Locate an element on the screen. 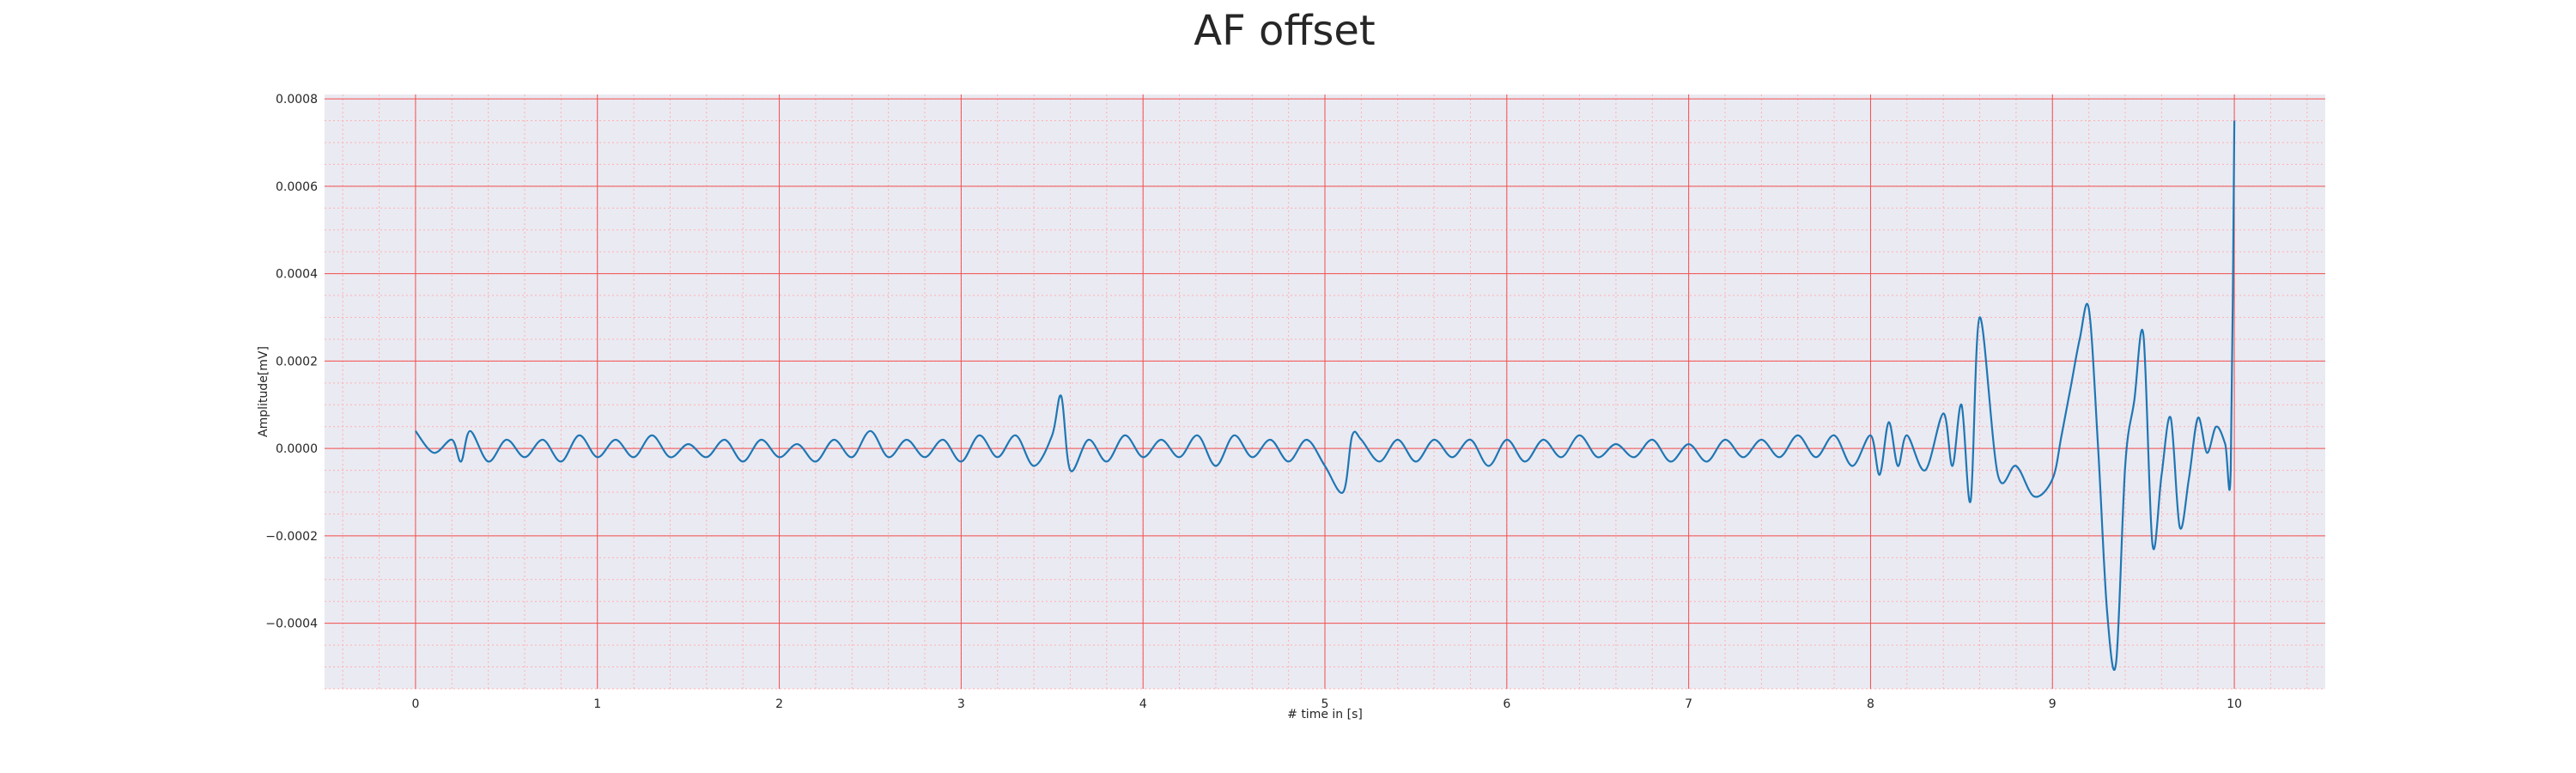  chart-title: AF offset is located at coordinates (1285, 31).